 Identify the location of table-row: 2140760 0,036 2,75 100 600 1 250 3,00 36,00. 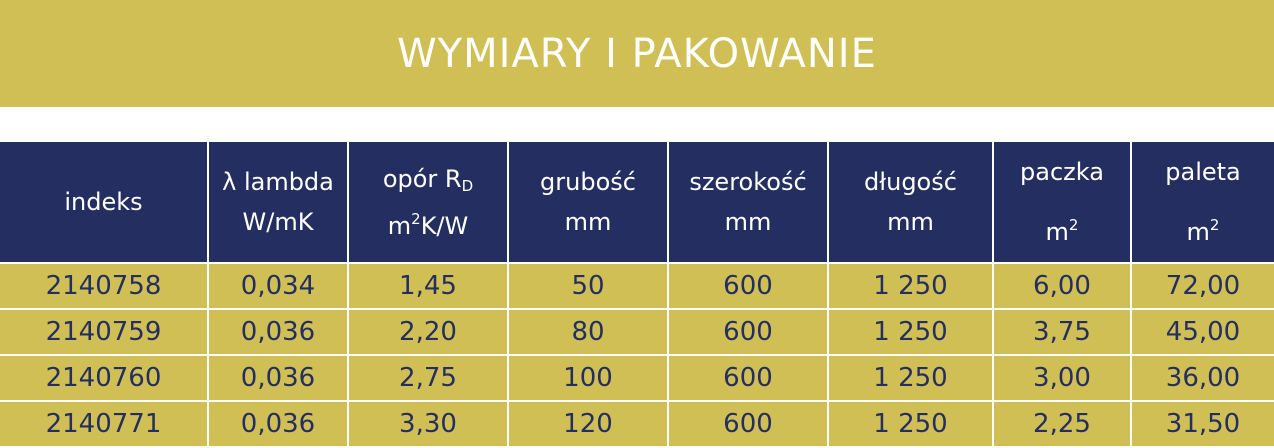
(637, 378).